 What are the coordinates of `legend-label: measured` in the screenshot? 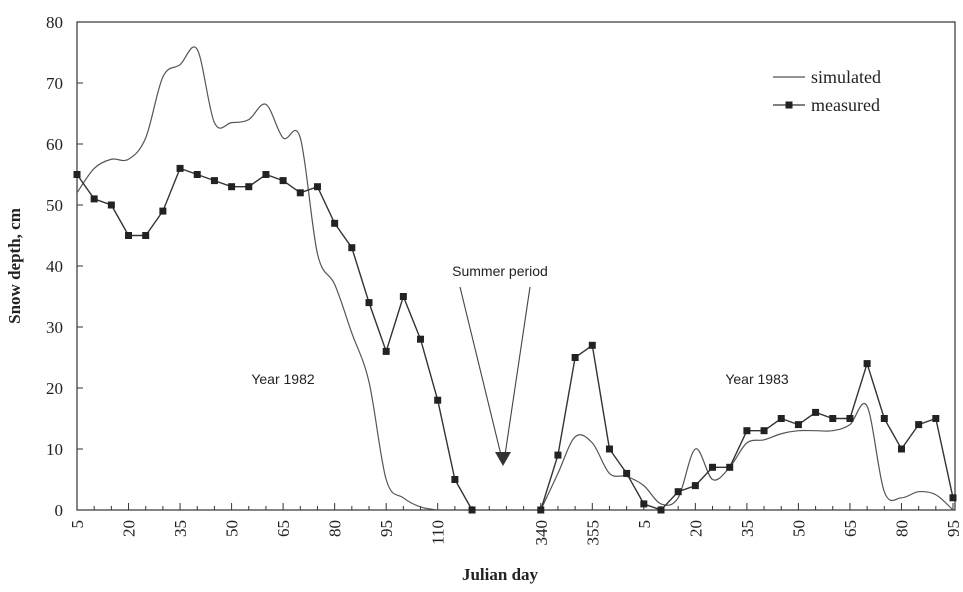 It's located at (845, 105).